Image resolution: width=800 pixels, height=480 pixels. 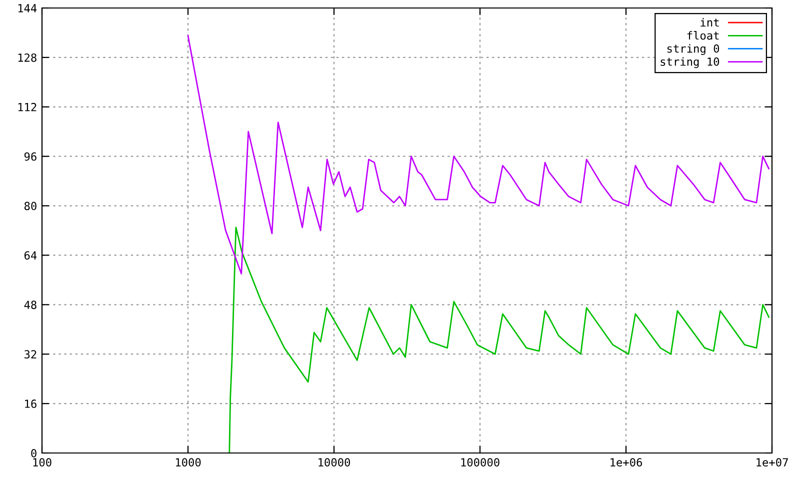 I want to click on y-tick-label: 64, so click(x=30, y=255).